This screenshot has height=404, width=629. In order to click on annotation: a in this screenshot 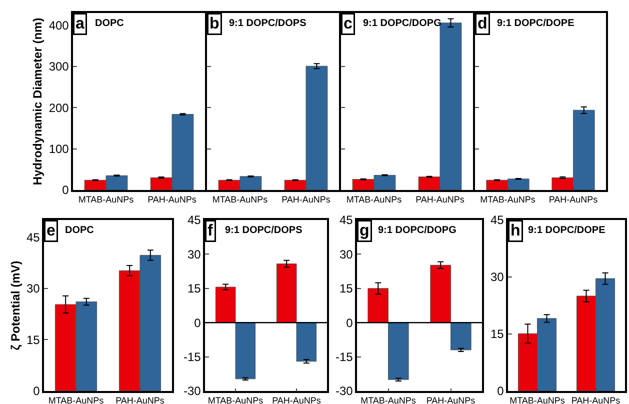, I will do `click(80, 24)`.